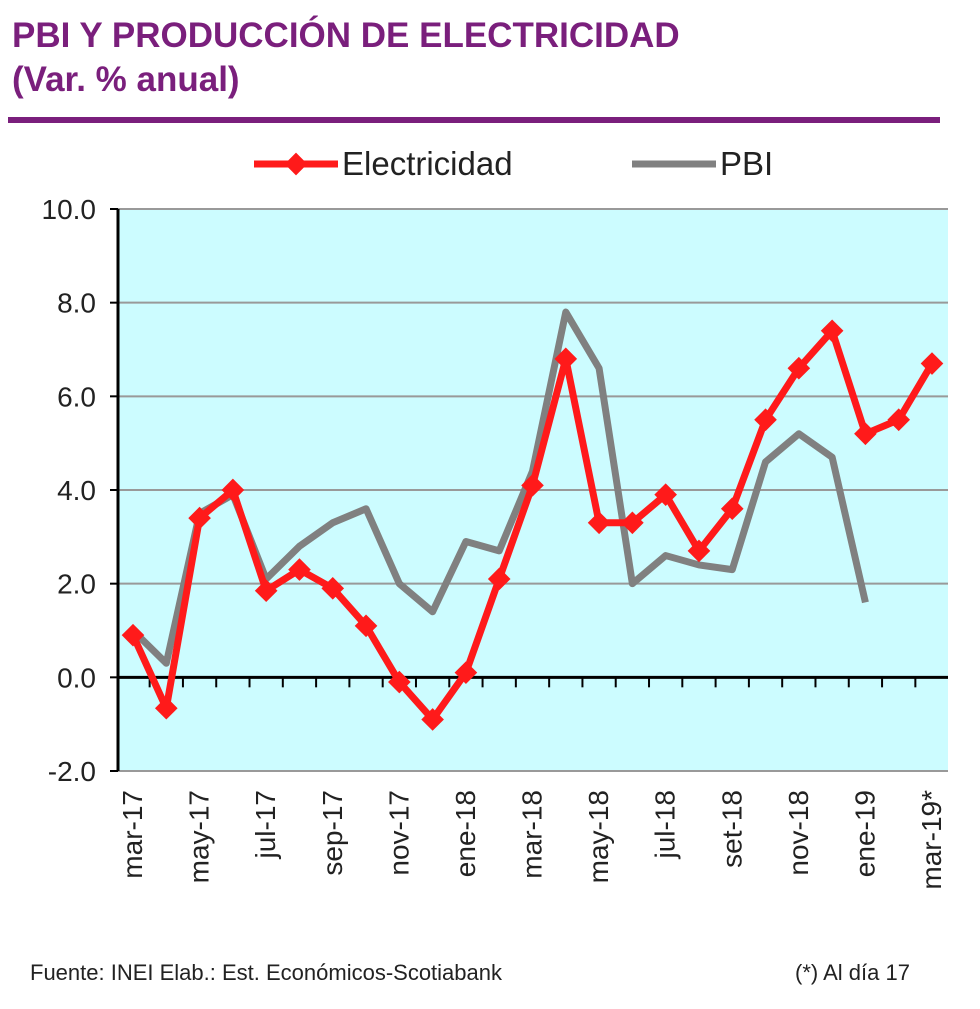 This screenshot has height=1009, width=980. What do you see at coordinates (398, 833) in the screenshot?
I see `x-tick-label: nov-17` at bounding box center [398, 833].